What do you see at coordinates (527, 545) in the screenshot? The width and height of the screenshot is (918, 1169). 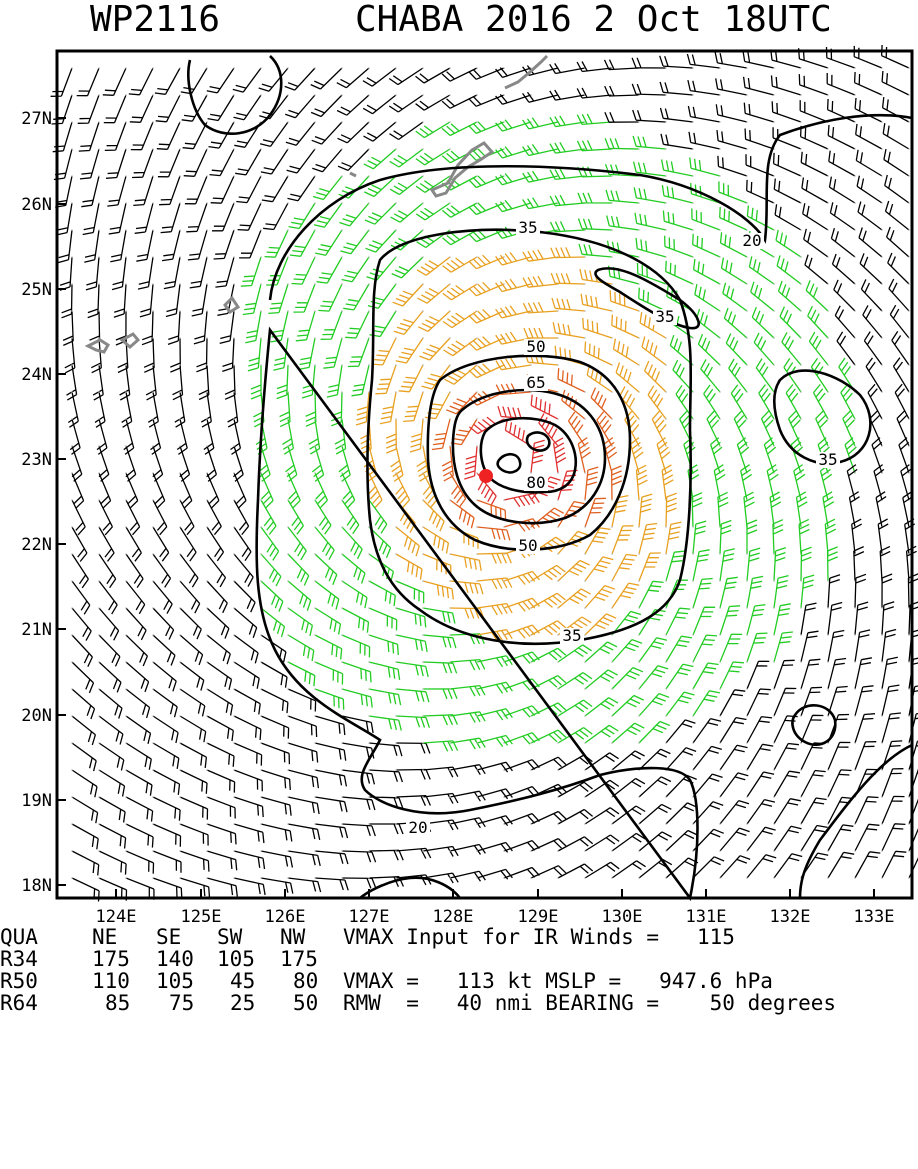 I see `contour-label: 50` at bounding box center [527, 545].